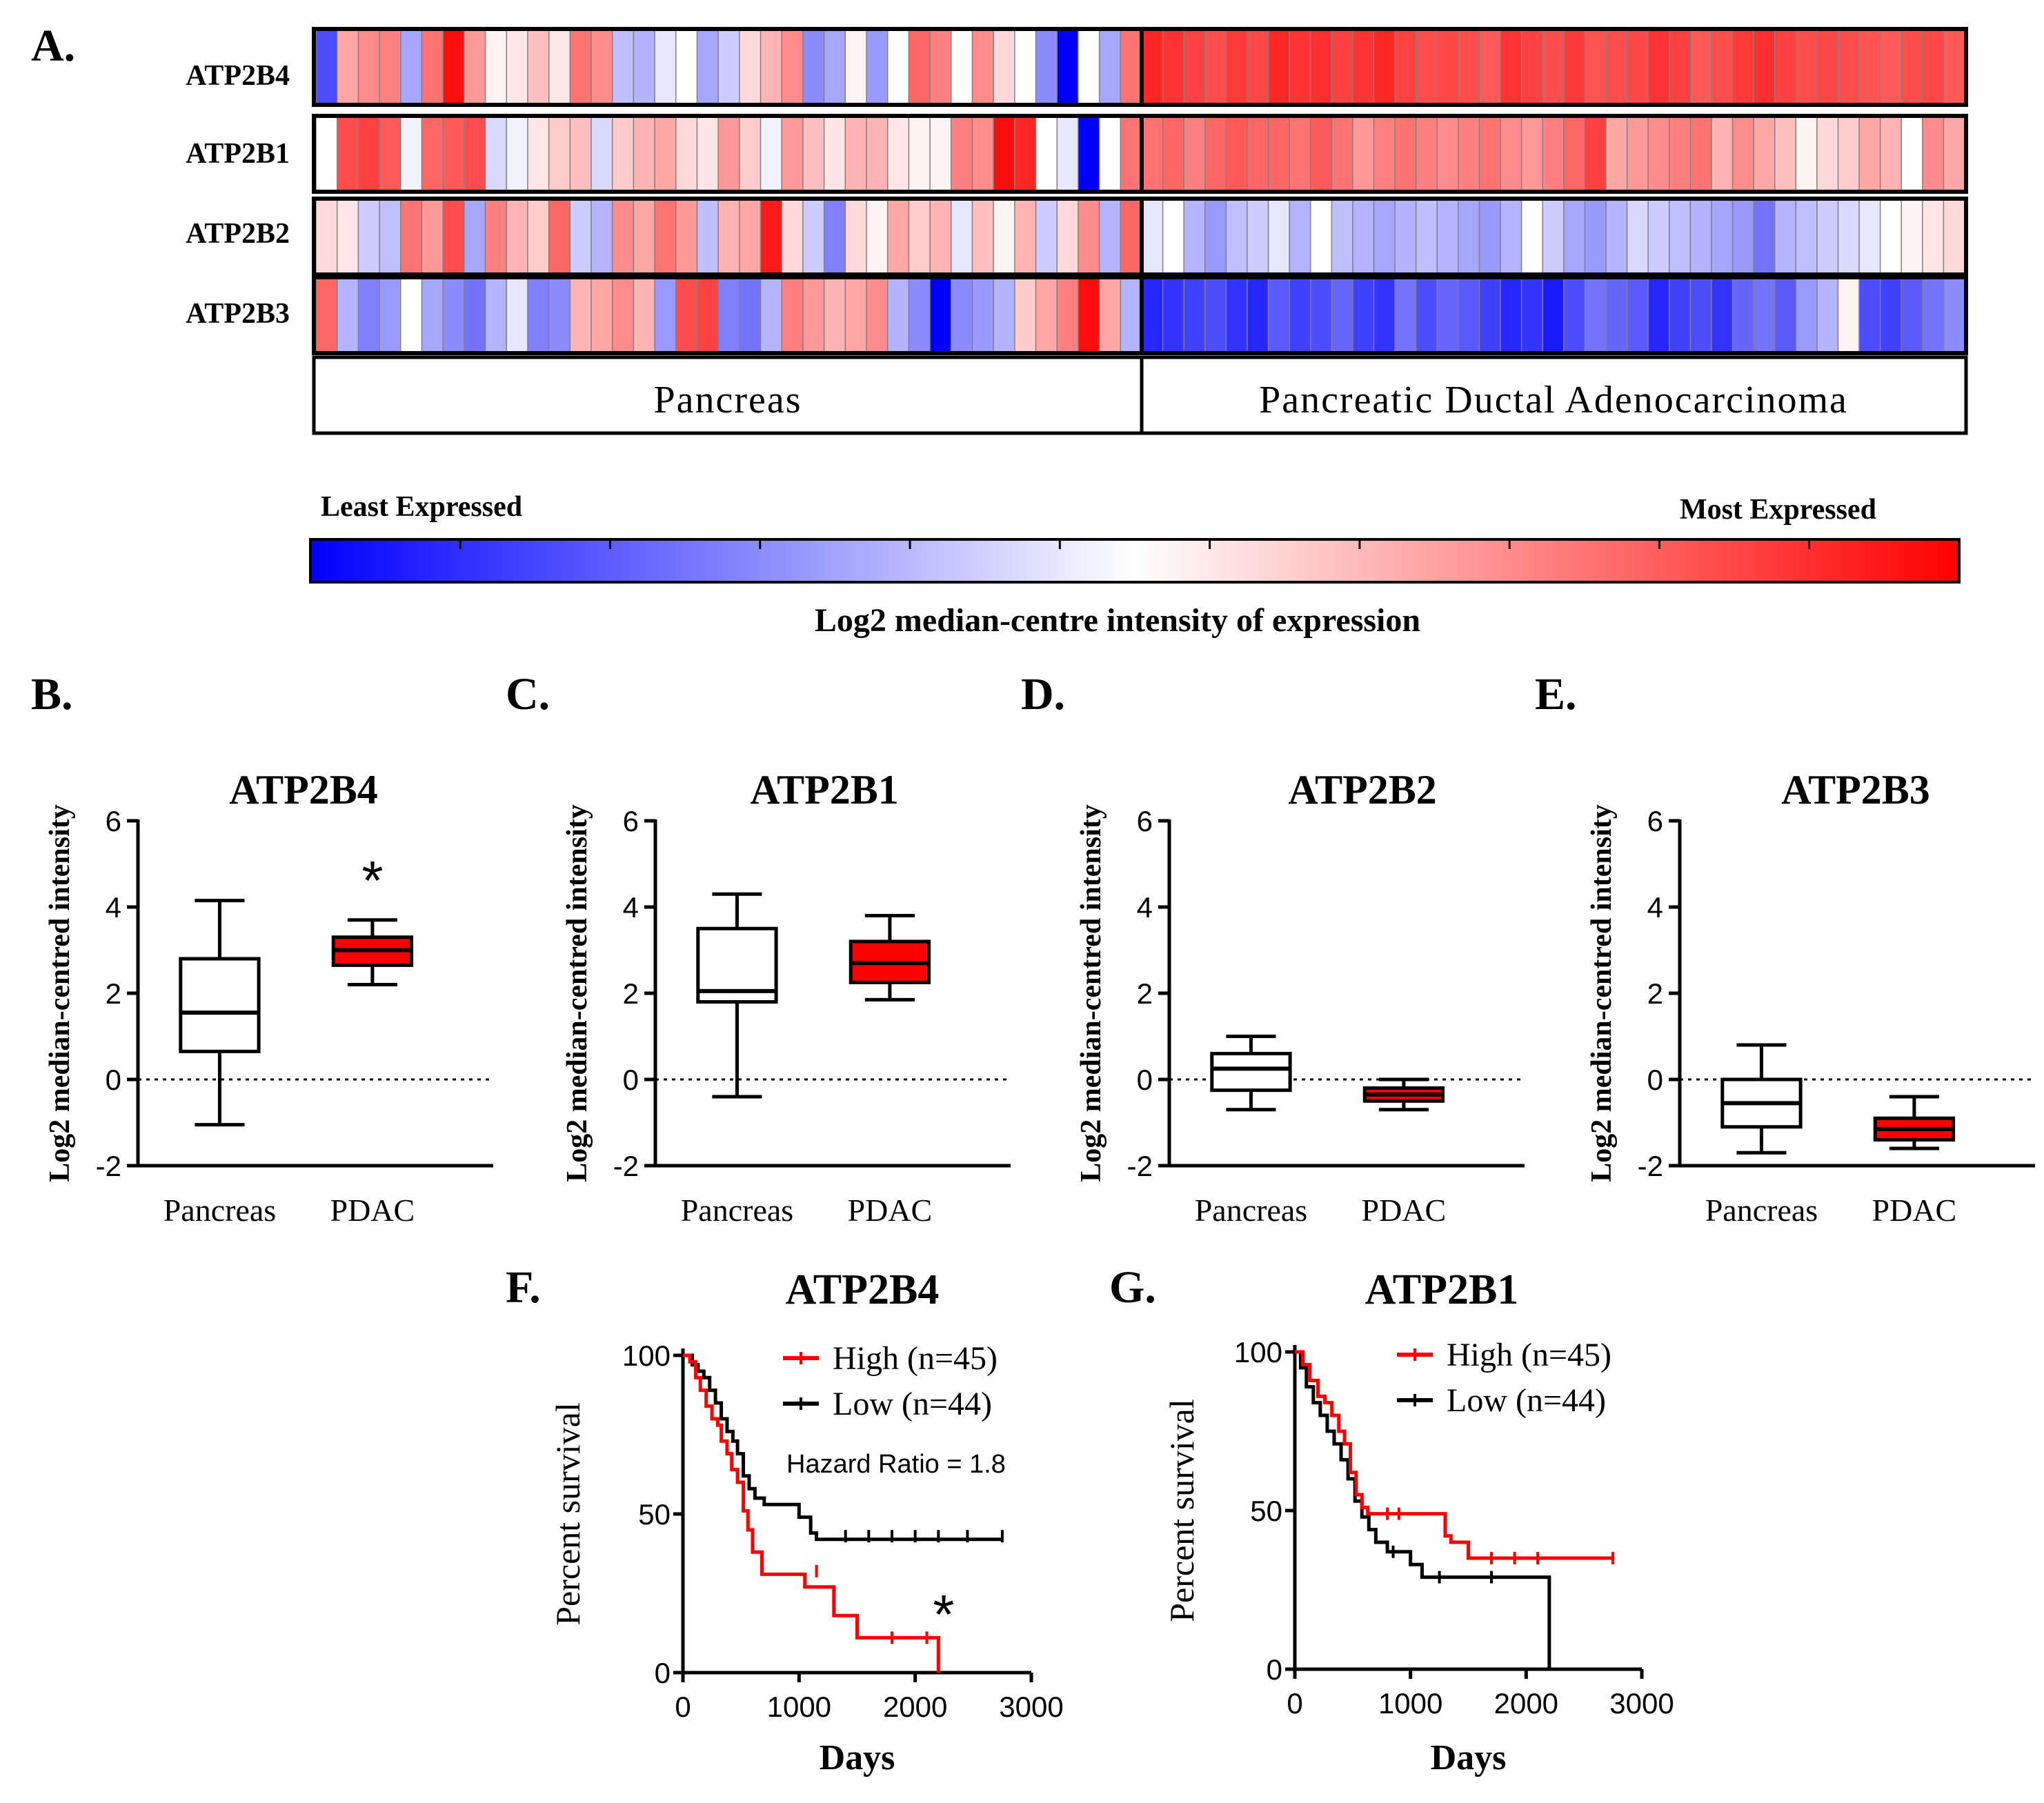 This screenshot has height=1803, width=2044. I want to click on panel-d-letter: D., so click(1043, 694).